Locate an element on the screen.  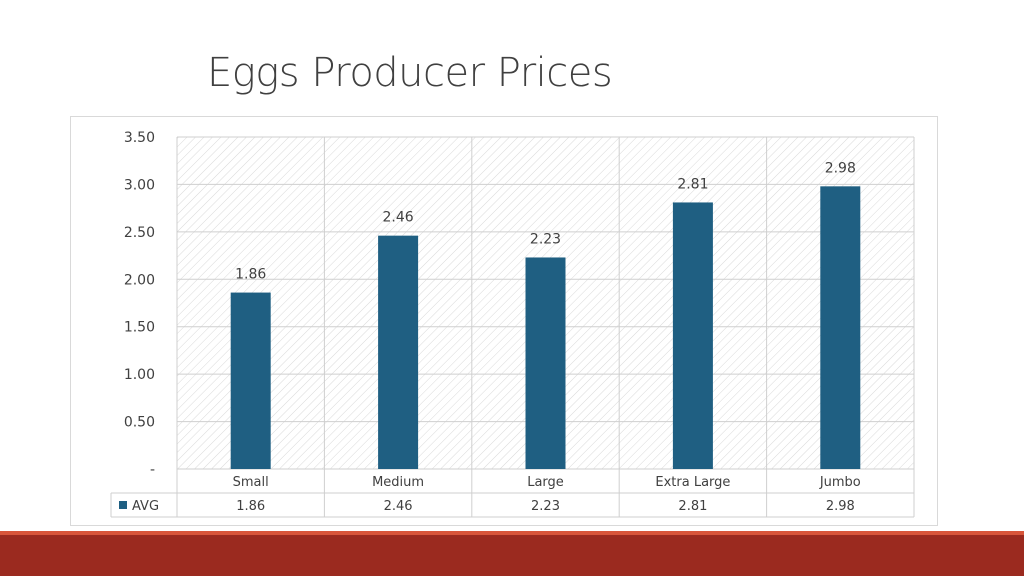
y-tick-label: 3.00 is located at coordinates (139, 185).